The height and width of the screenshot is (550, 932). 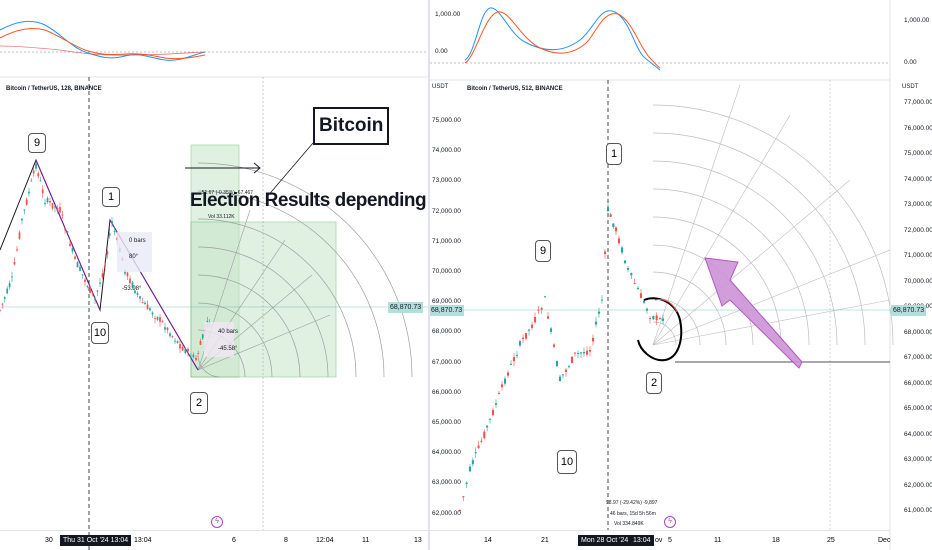 What do you see at coordinates (111, 197) in the screenshot?
I see `left-wave-1-label: 1` at bounding box center [111, 197].